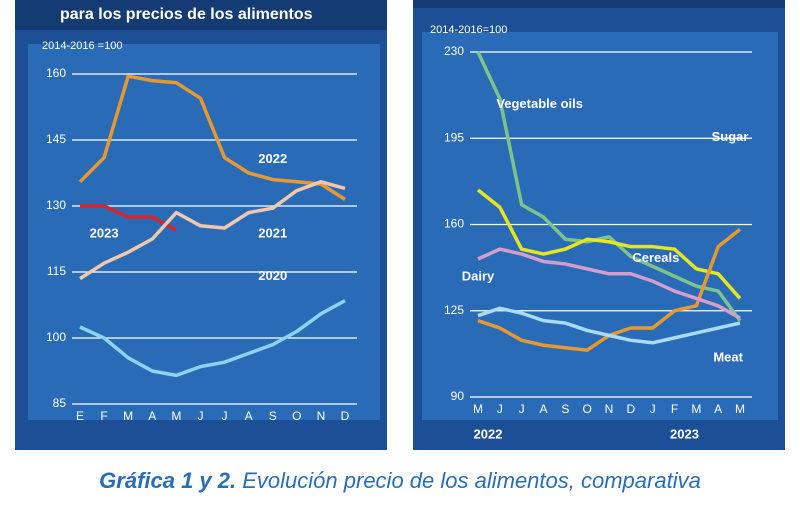 The image size is (800, 505). What do you see at coordinates (56, 337) in the screenshot?
I see `y-tick-label: 100` at bounding box center [56, 337].